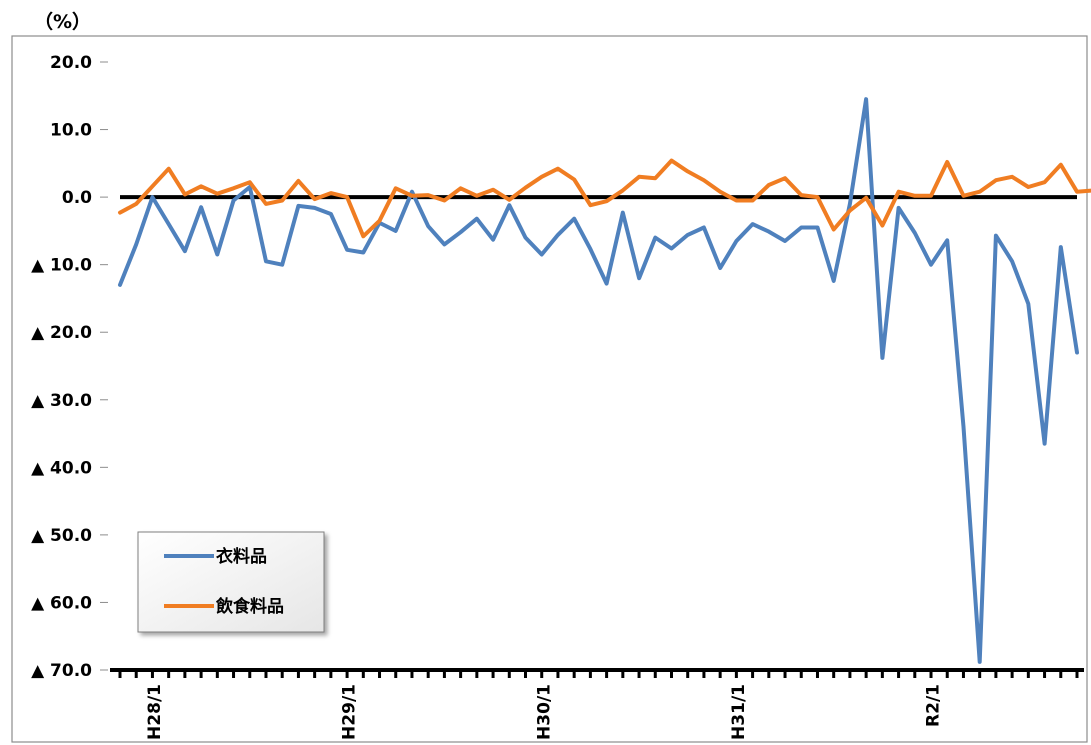 The image size is (1091, 745). Describe the element at coordinates (77, 198) in the screenshot. I see `y-tick-label: 0.0` at that location.